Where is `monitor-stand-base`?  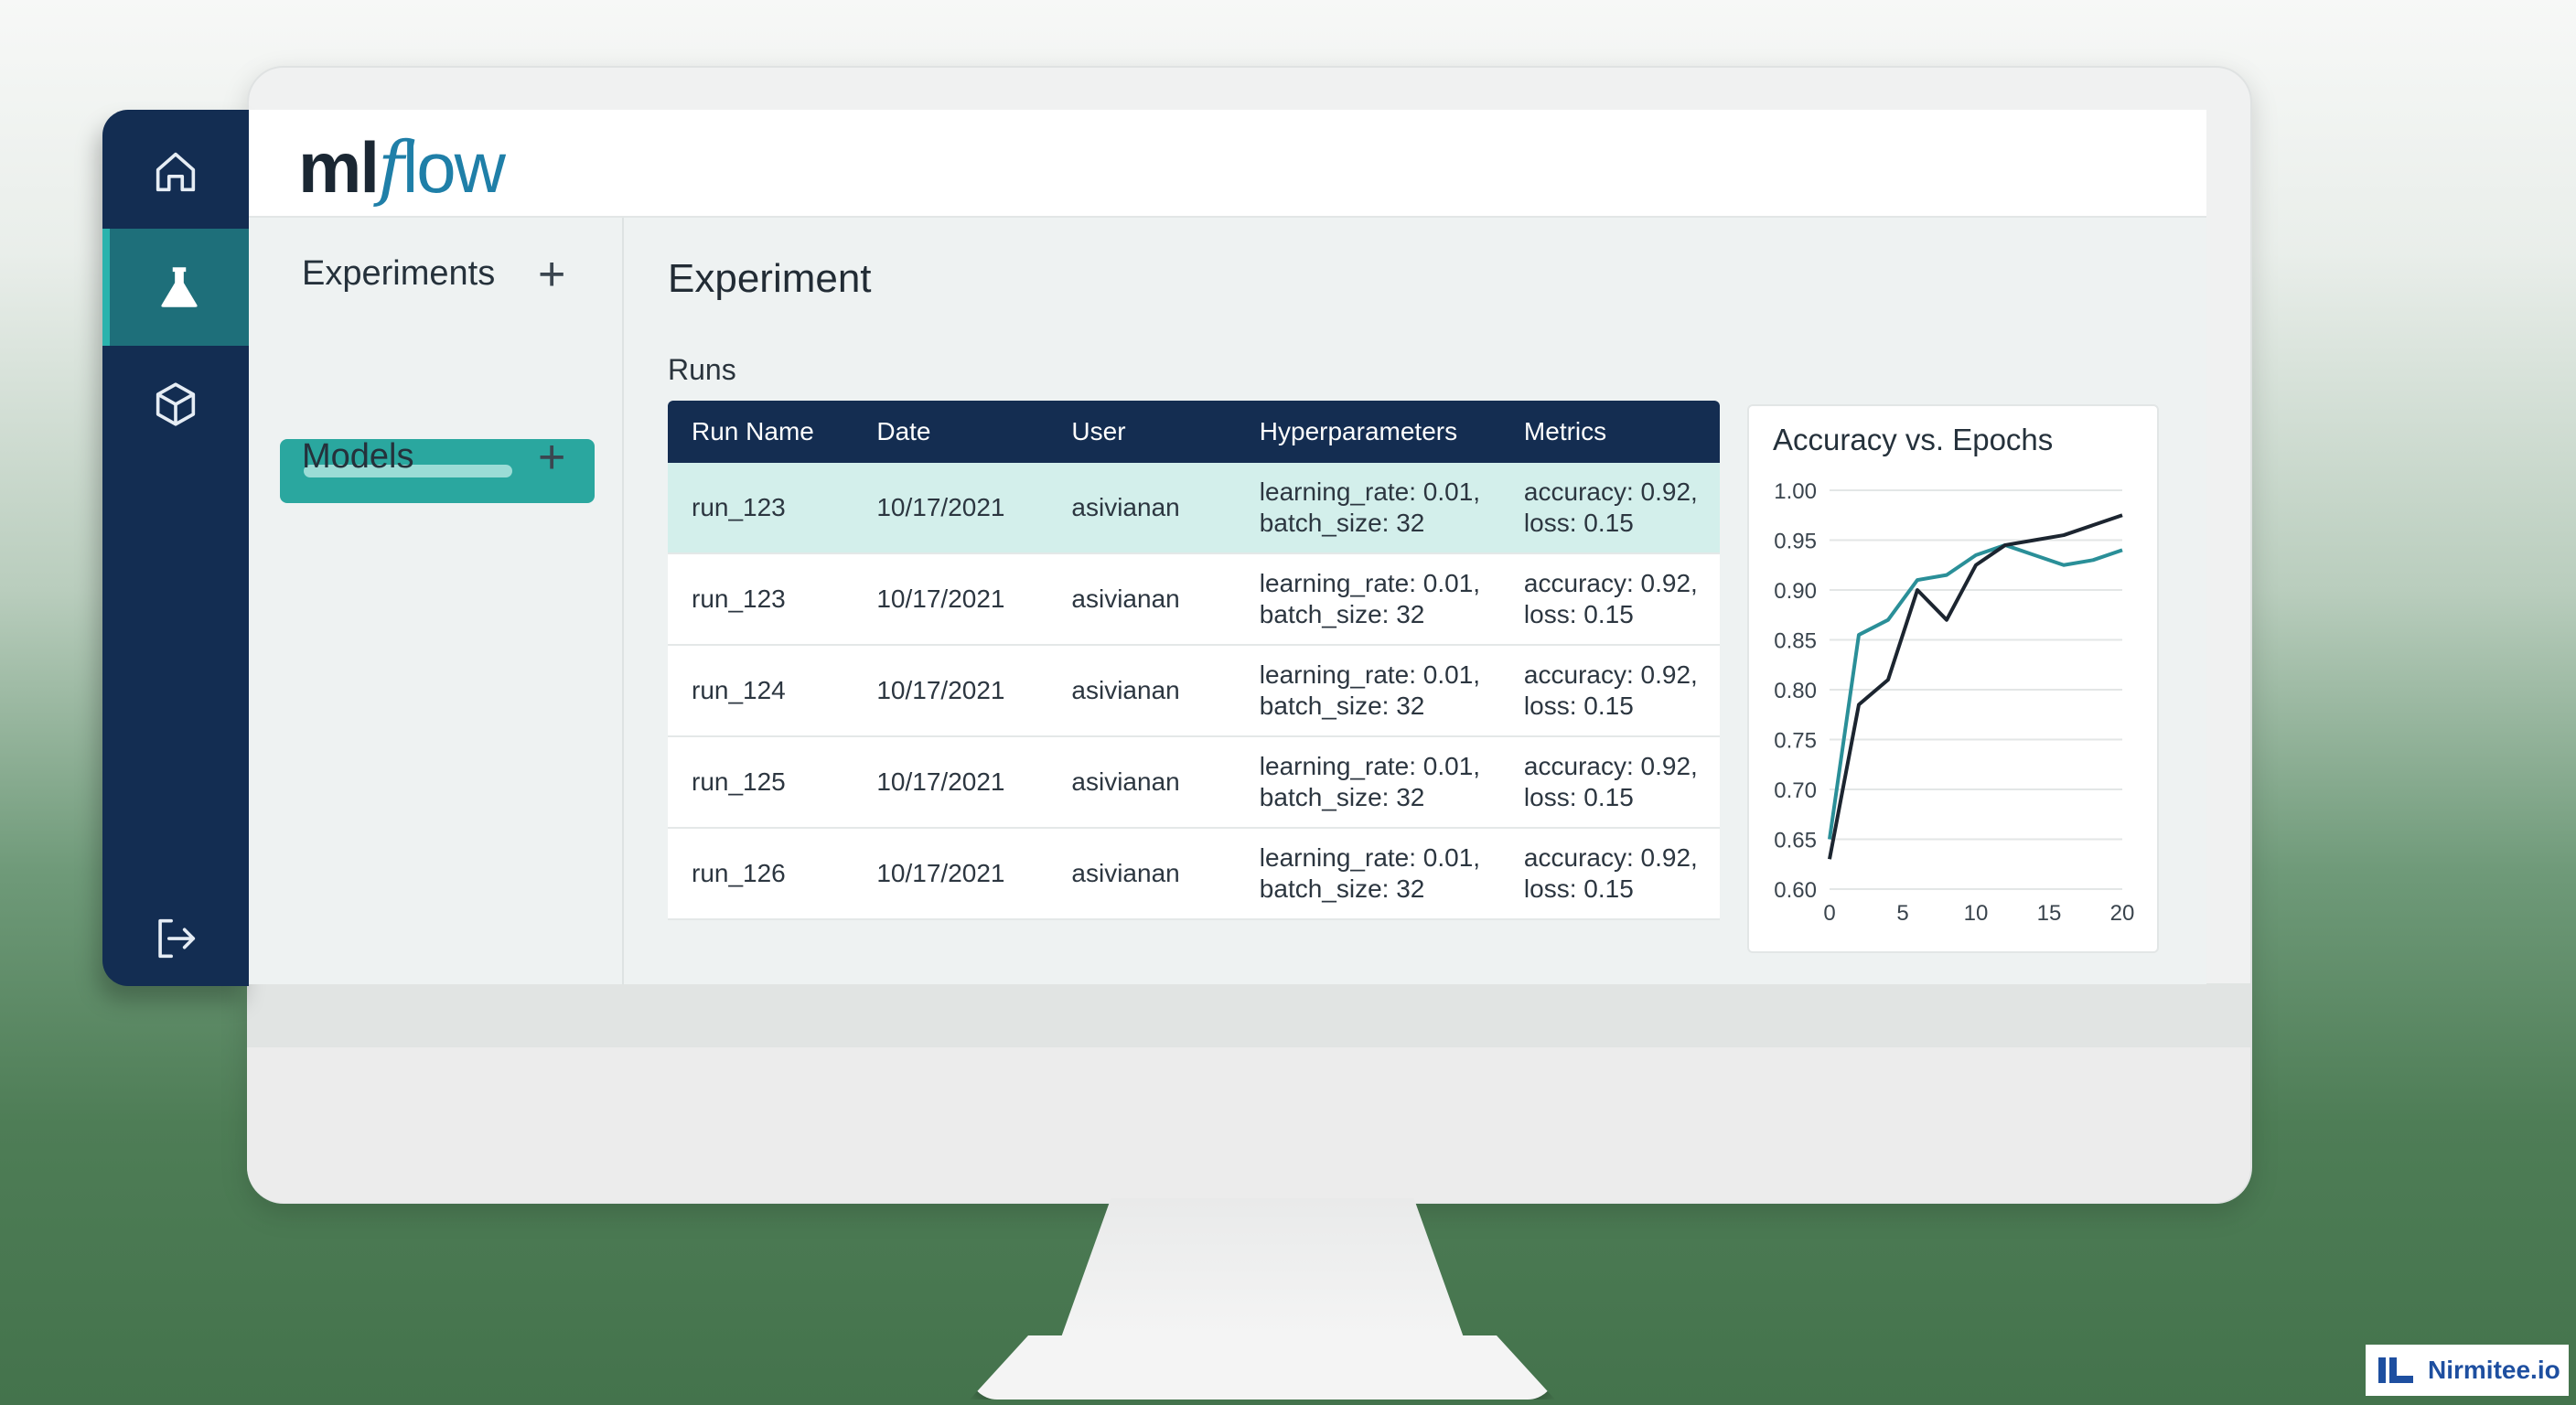 monitor-stand-base is located at coordinates (1262, 1367).